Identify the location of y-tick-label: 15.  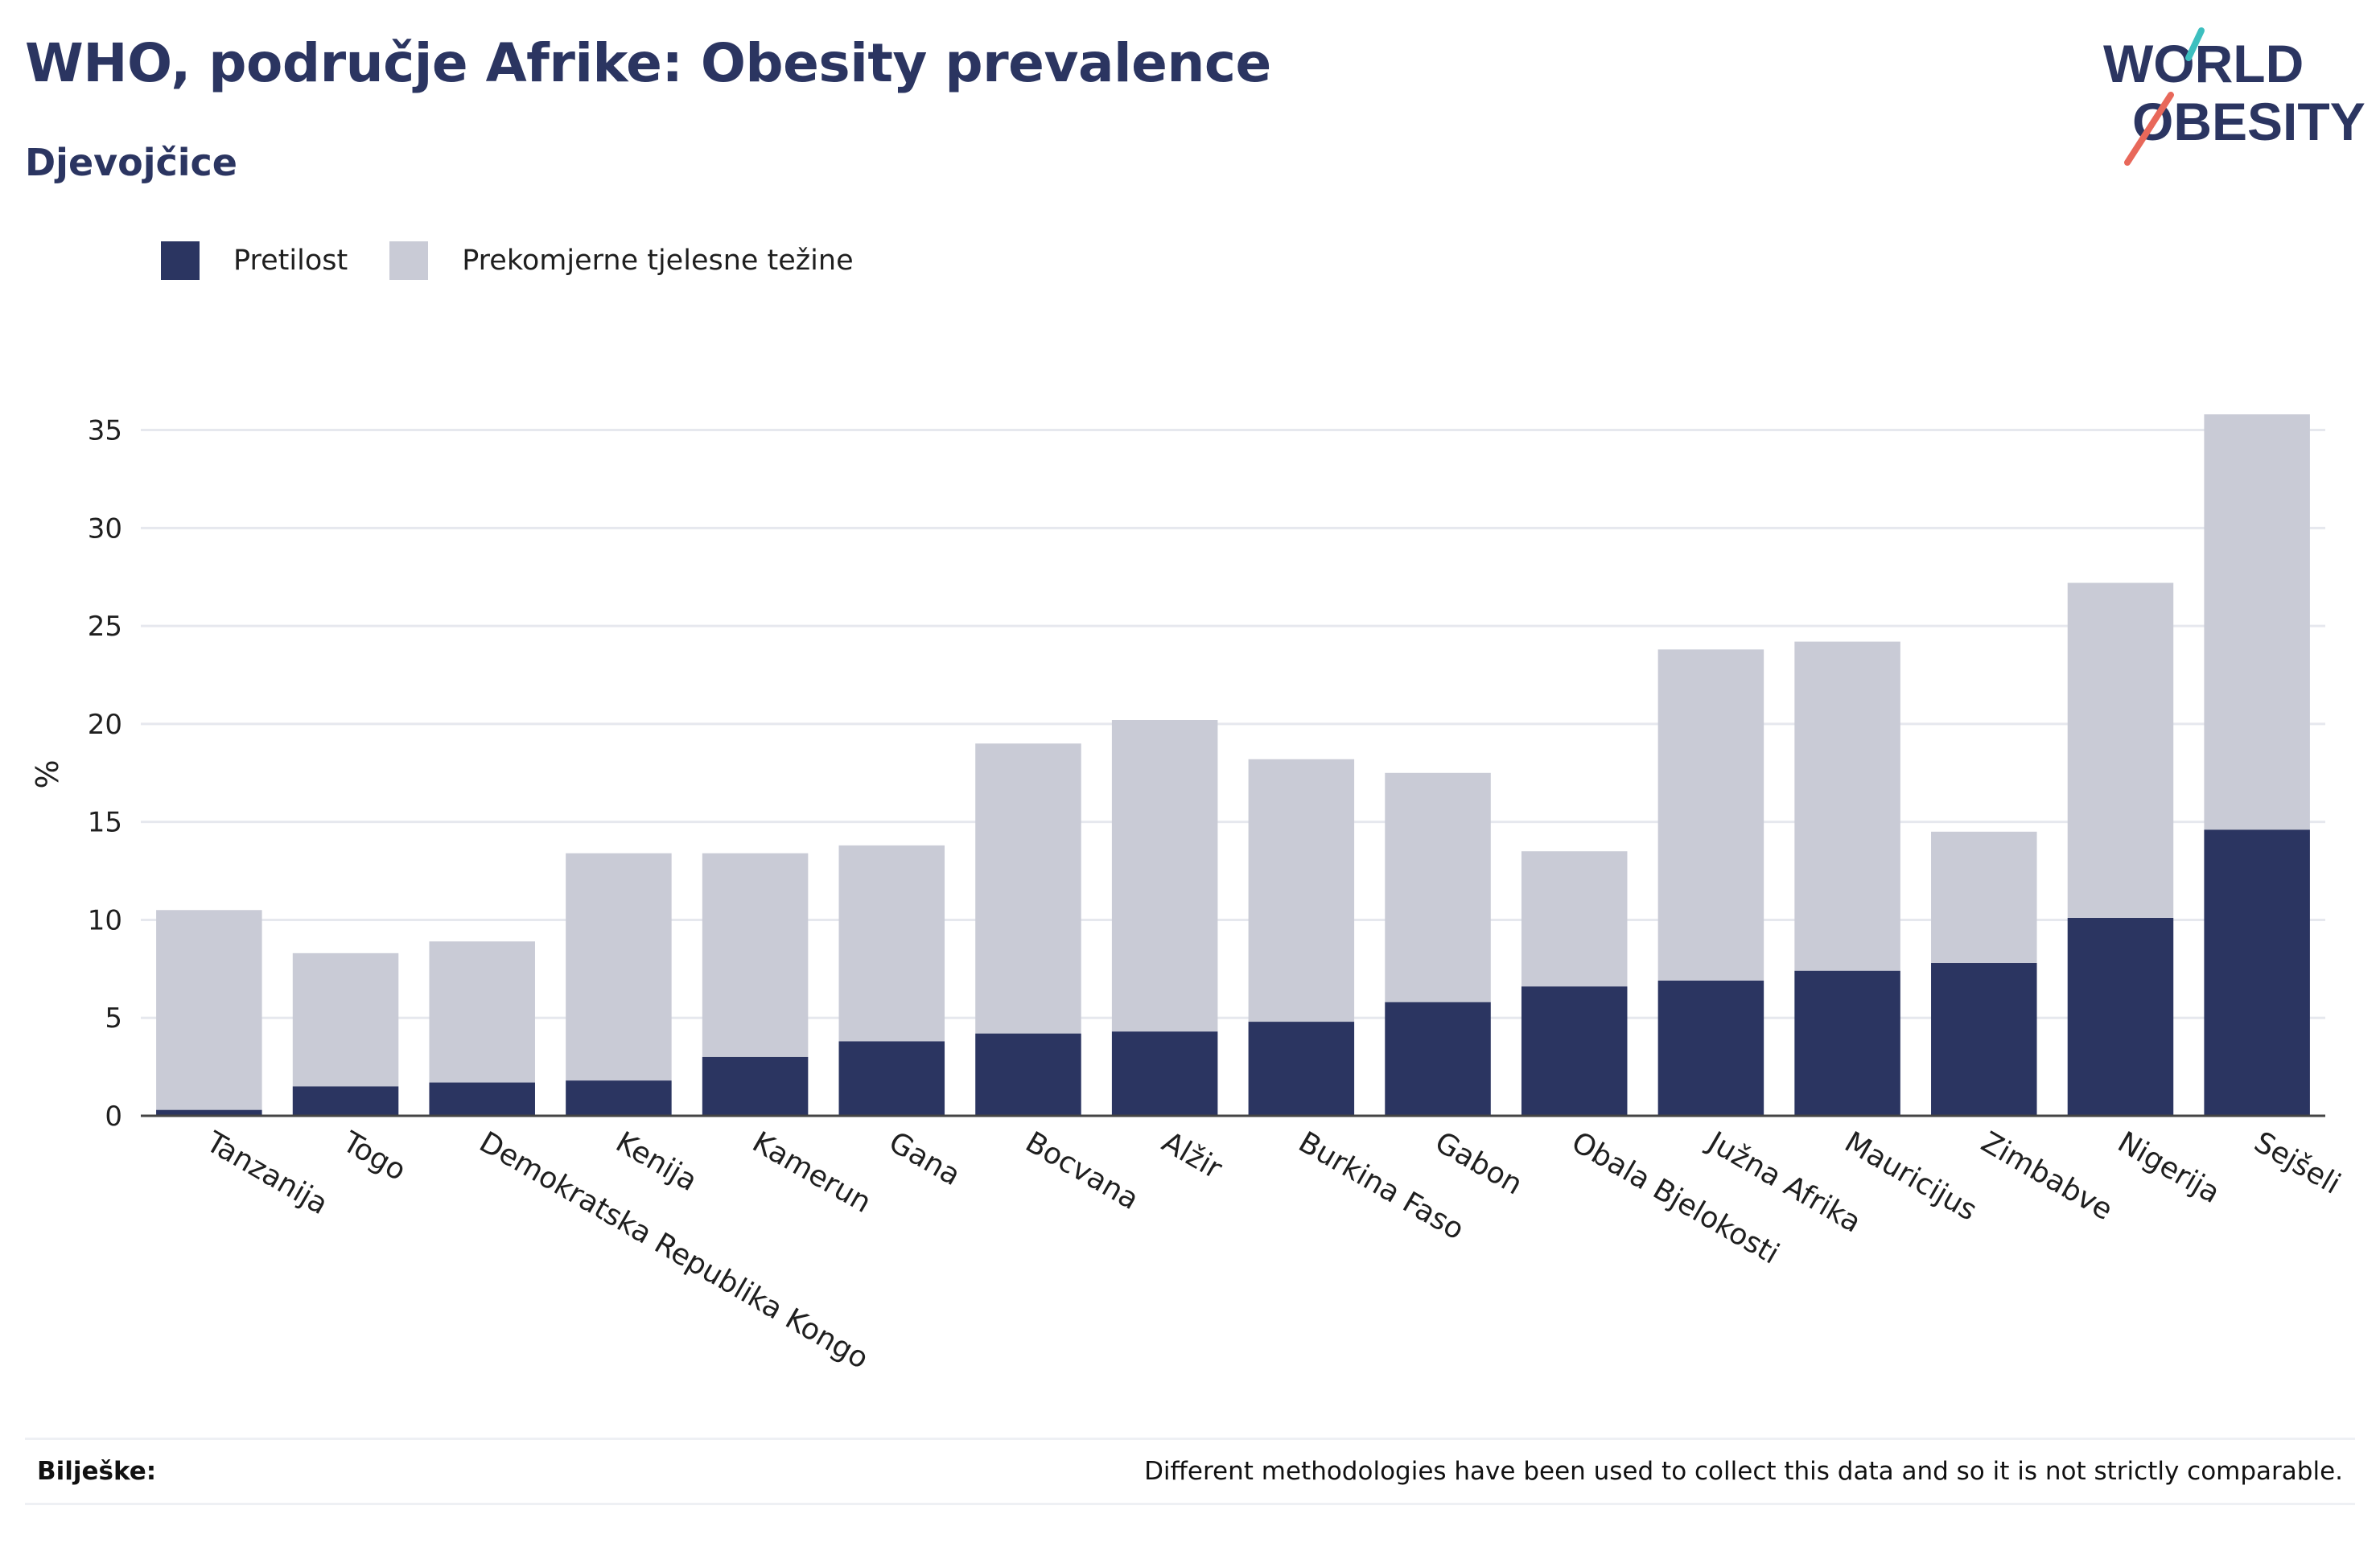
(105, 823).